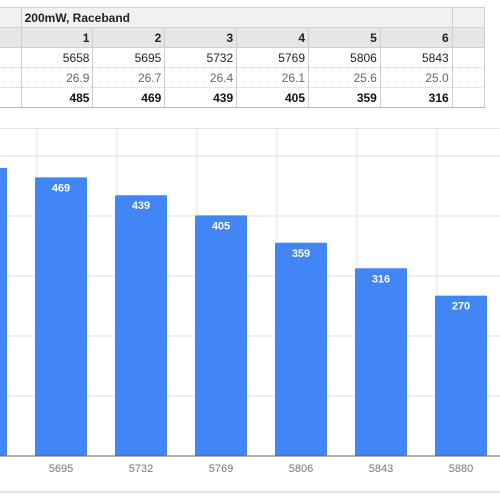  What do you see at coordinates (201, 37) in the screenshot?
I see `channel-cell: 3` at bounding box center [201, 37].